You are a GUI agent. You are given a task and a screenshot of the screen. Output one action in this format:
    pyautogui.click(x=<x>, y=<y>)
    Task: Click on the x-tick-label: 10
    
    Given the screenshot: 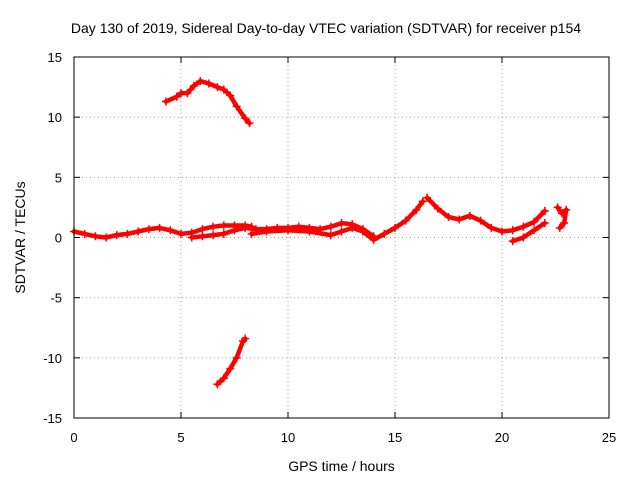 What is the action you would take?
    pyautogui.click(x=288, y=437)
    